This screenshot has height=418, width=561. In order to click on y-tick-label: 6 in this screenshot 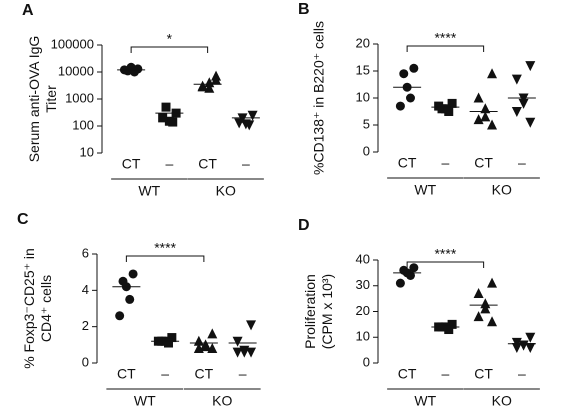, I will do `click(85, 252)`.